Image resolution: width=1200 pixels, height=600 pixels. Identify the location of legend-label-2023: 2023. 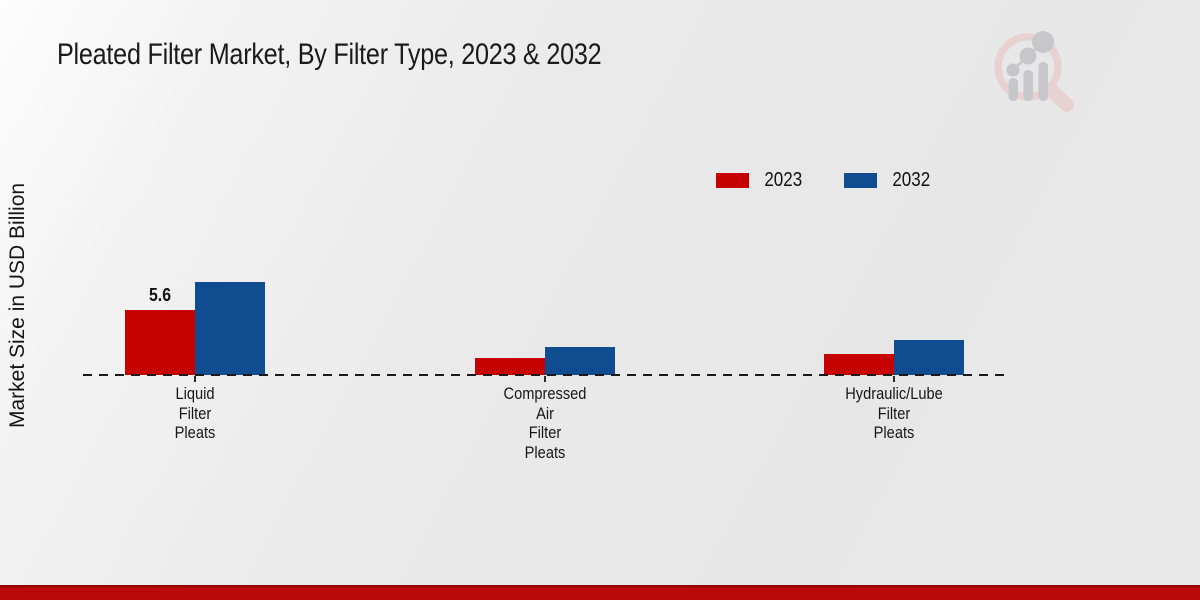
(783, 180).